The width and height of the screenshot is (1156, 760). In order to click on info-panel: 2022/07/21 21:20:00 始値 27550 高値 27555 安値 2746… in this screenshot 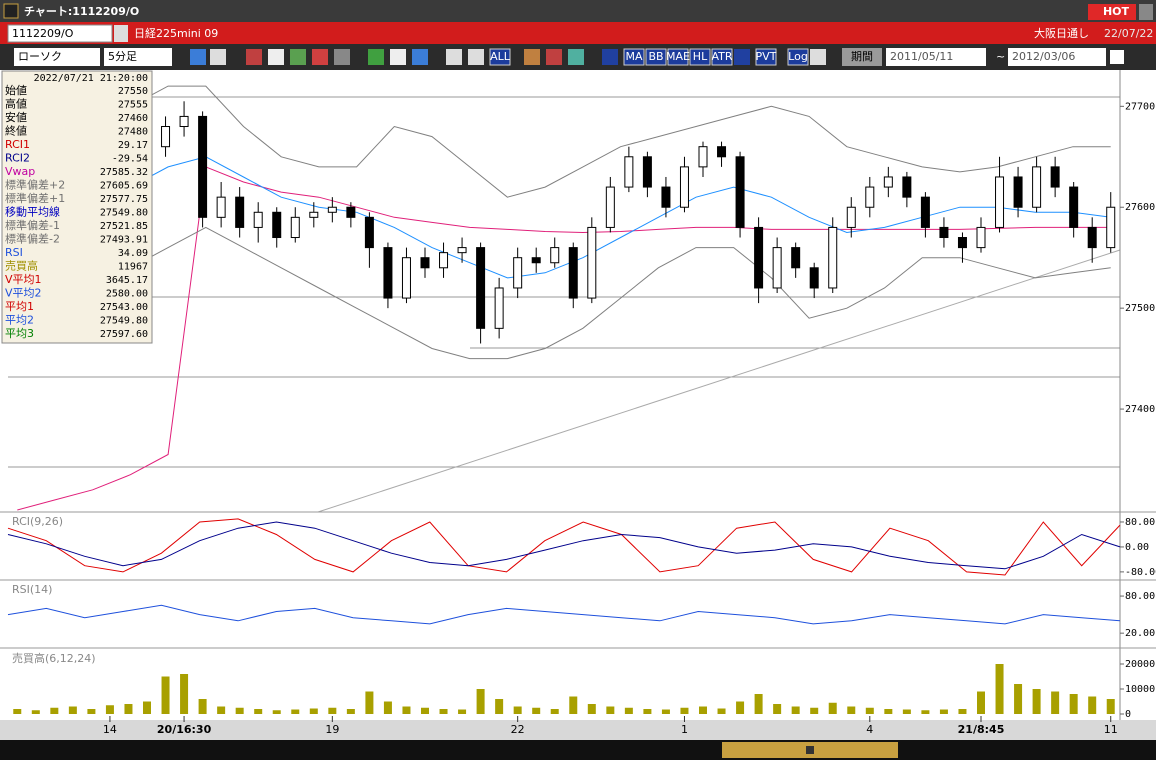, I will do `click(77, 207)`.